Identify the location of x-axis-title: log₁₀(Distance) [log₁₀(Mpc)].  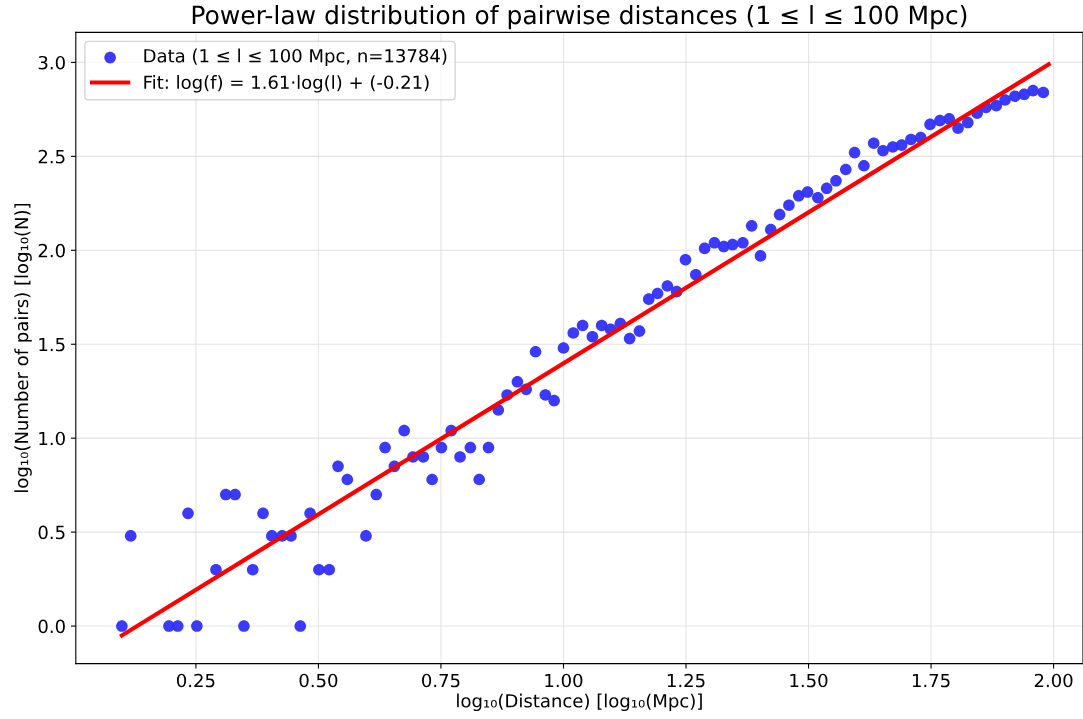
(579, 702).